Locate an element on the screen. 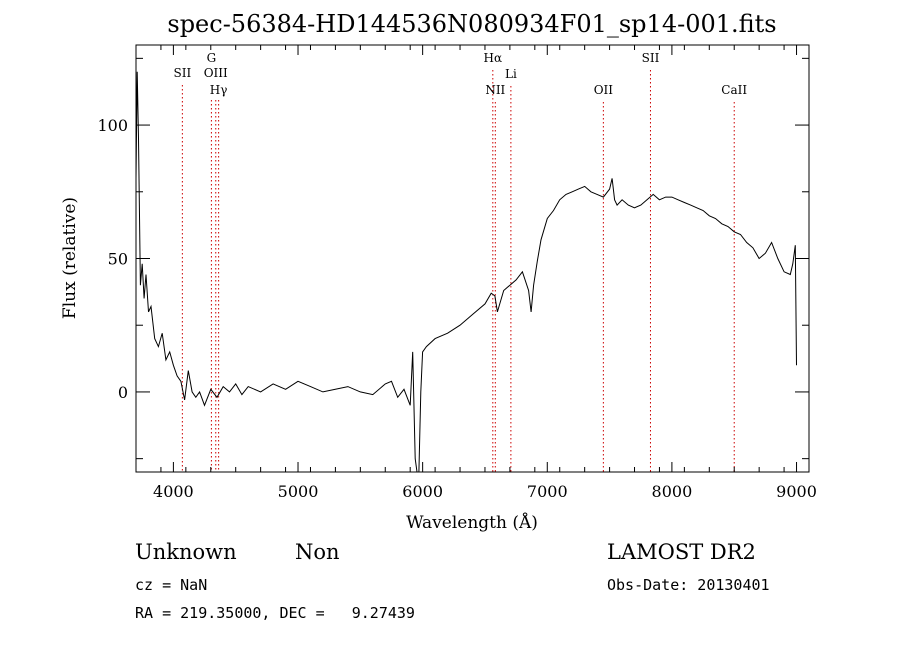 The image size is (900, 650). y-axis-label: Flux (relative) is located at coordinates (70, 258).